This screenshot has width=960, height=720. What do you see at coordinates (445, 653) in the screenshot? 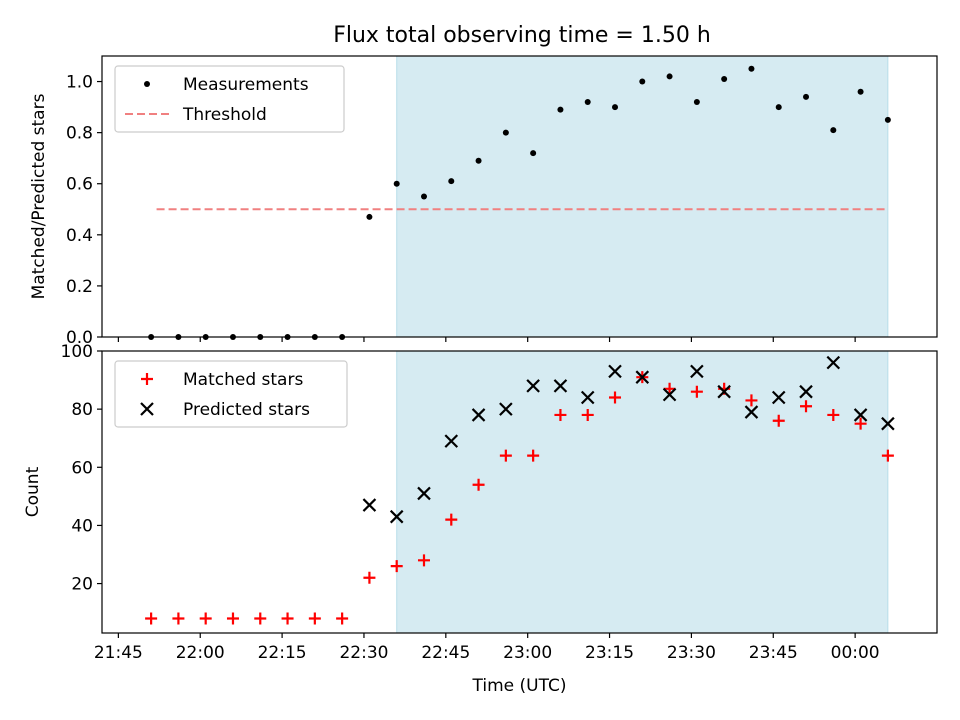
I see `x-tick-label: 22:45` at bounding box center [445, 653].